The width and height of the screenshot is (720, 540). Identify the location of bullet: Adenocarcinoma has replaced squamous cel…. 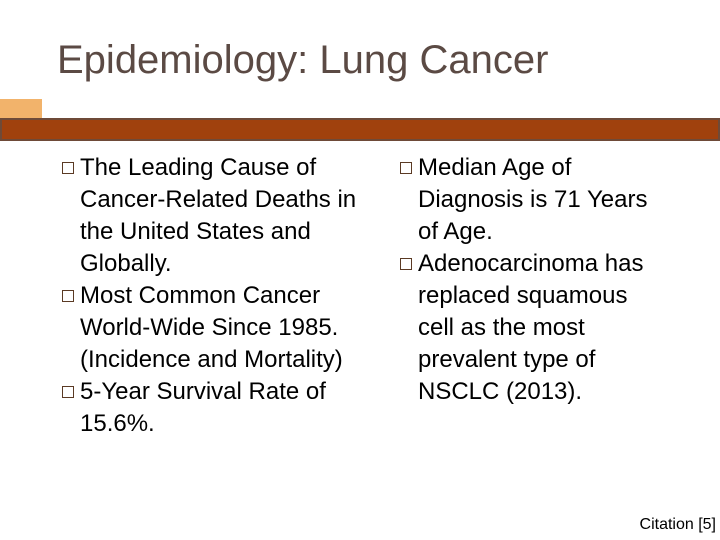
(534, 328).